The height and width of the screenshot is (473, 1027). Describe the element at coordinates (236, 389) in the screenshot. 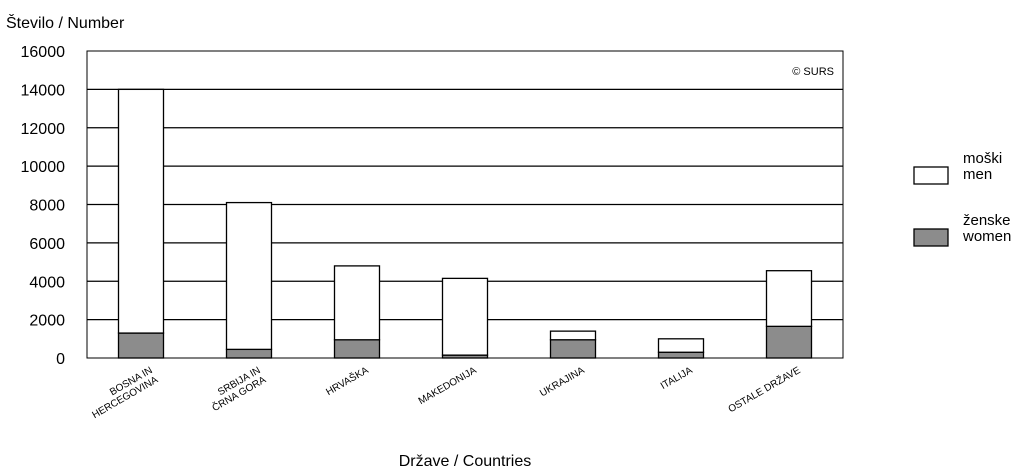

I see `x-category-label: SRBIJA INČRNA GORA` at that location.